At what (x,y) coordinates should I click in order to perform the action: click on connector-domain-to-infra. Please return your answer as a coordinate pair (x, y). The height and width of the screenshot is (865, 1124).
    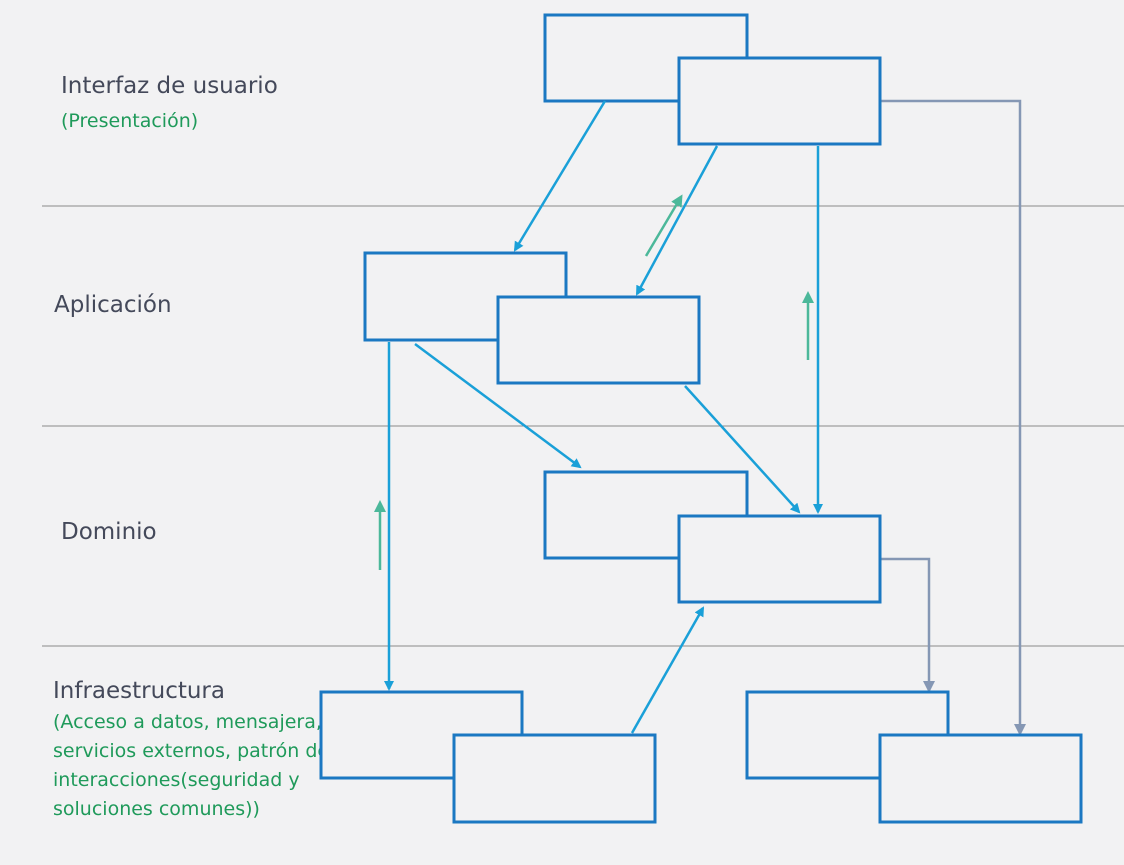
    Looking at the image, I should click on (907, 625).